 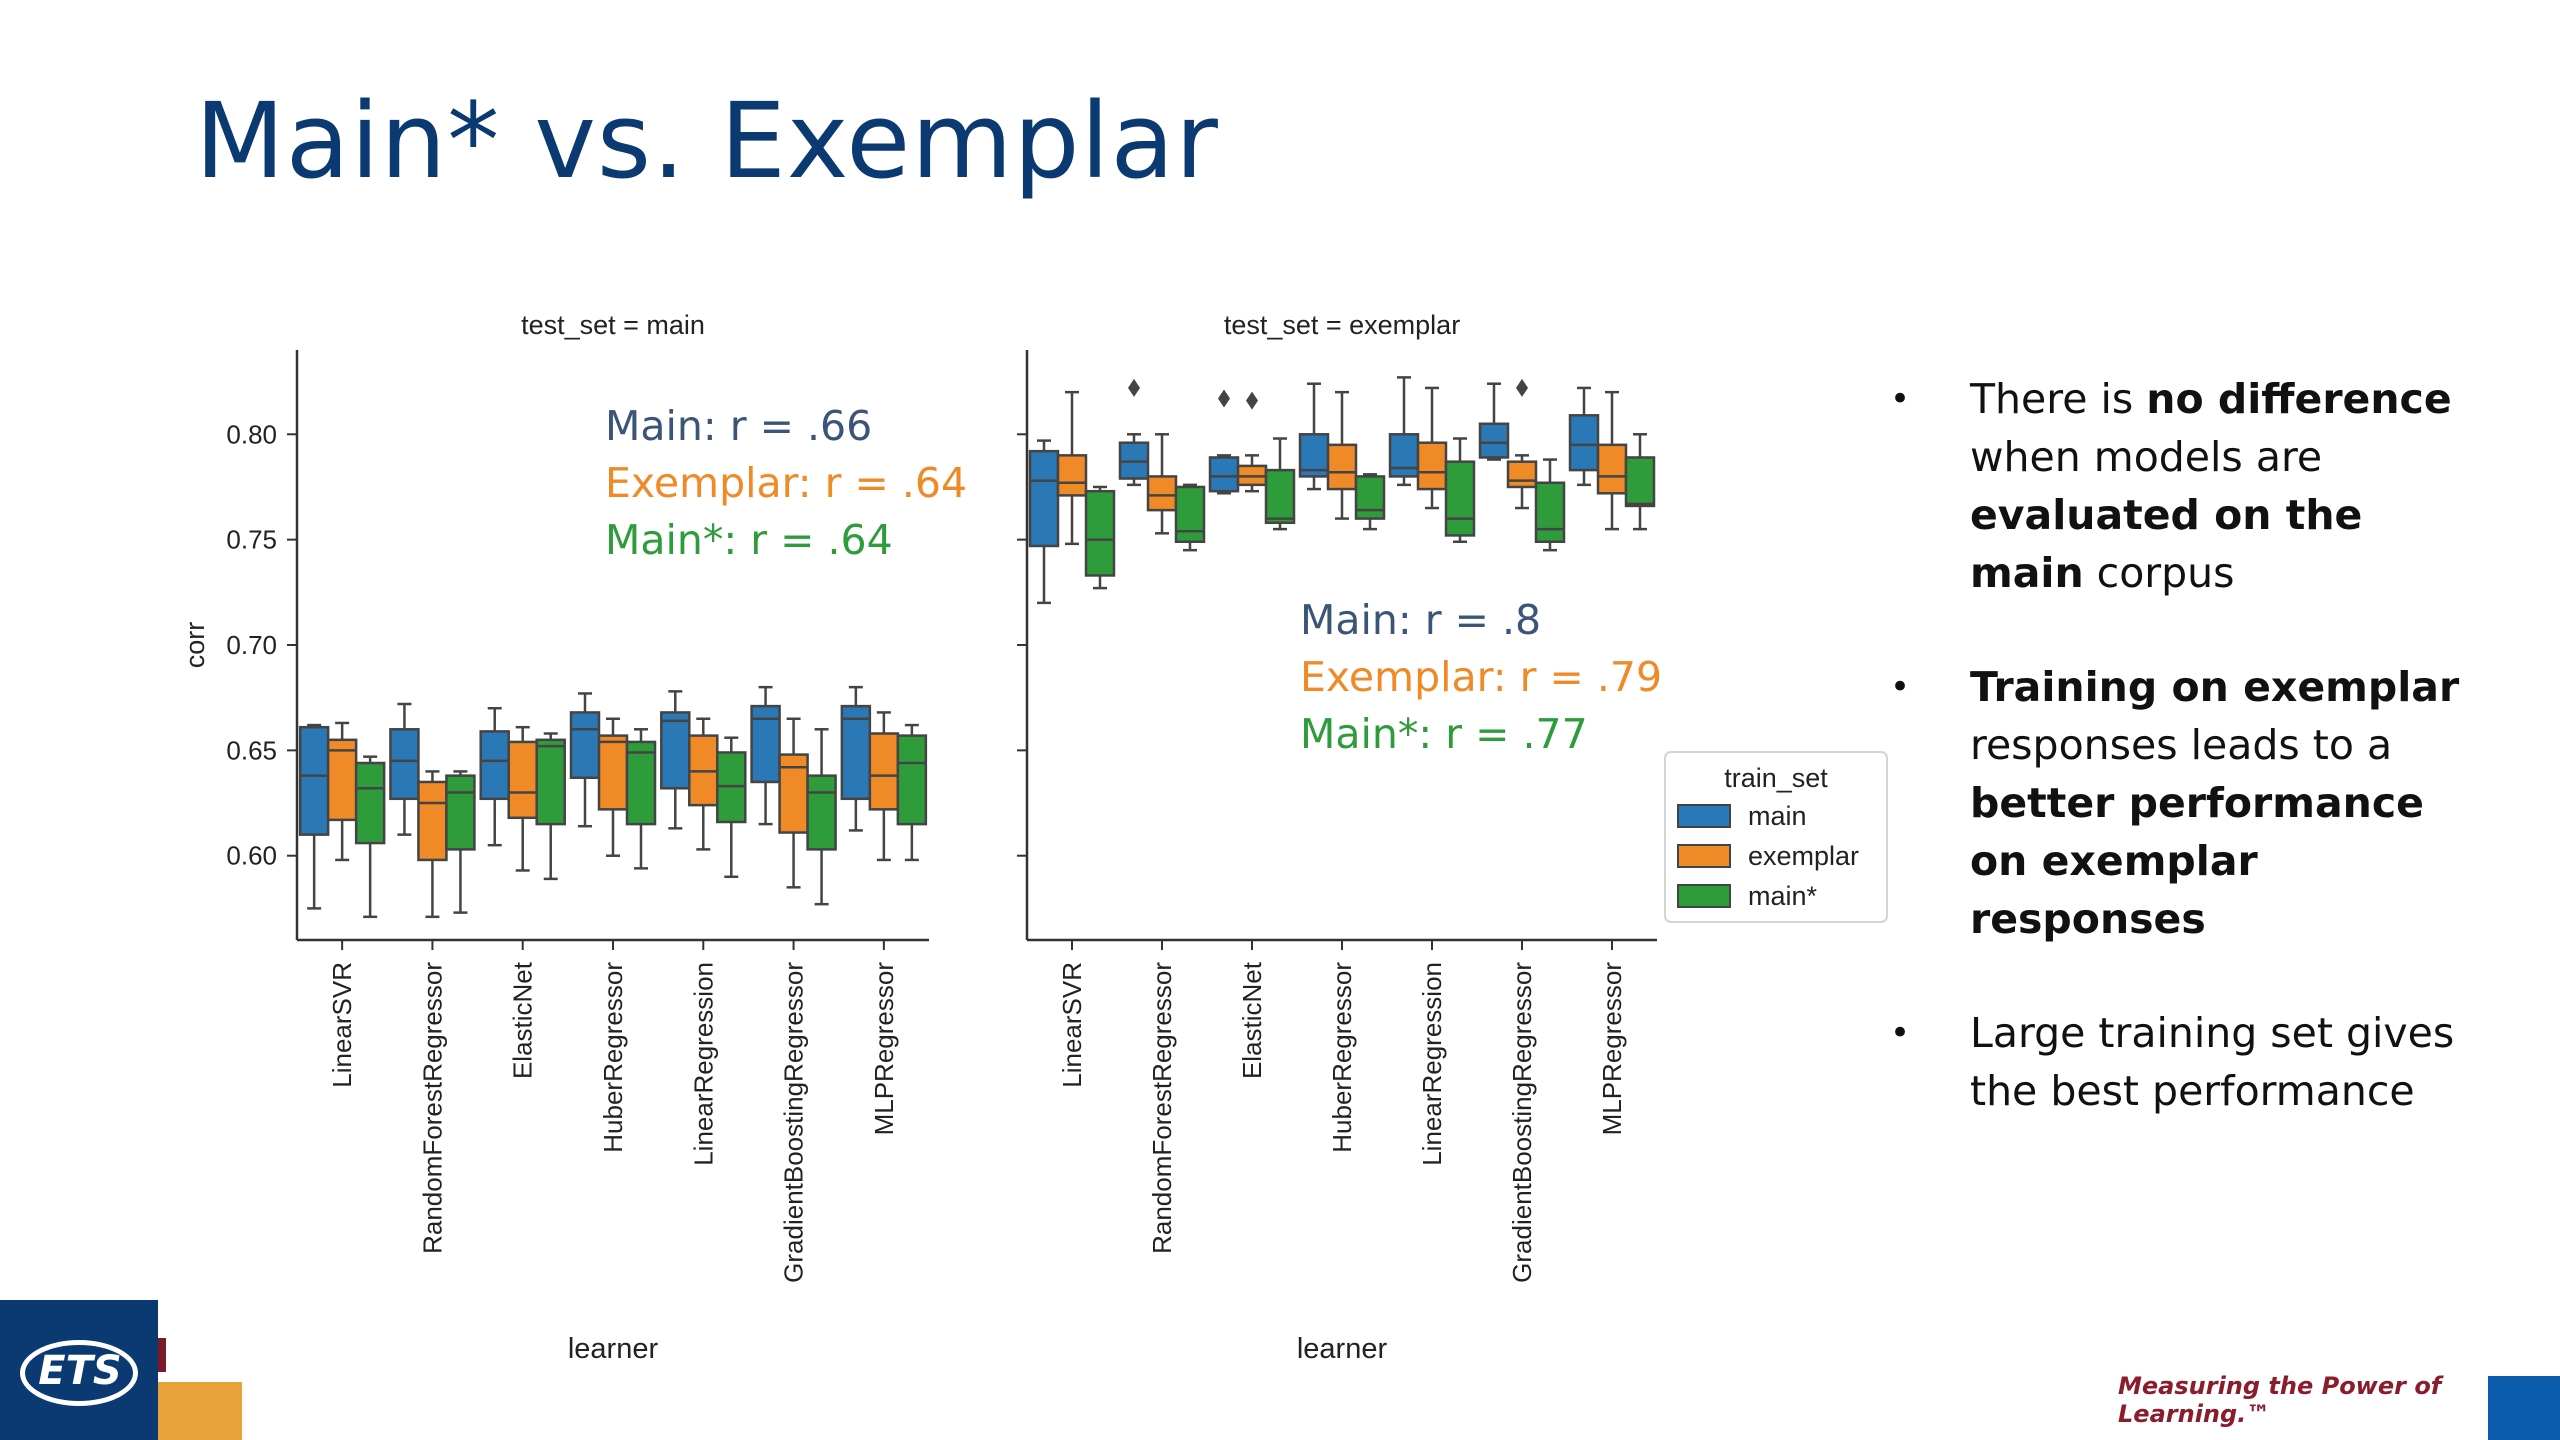 I want to click on bullet-text: no difference, so click(x=2299, y=399).